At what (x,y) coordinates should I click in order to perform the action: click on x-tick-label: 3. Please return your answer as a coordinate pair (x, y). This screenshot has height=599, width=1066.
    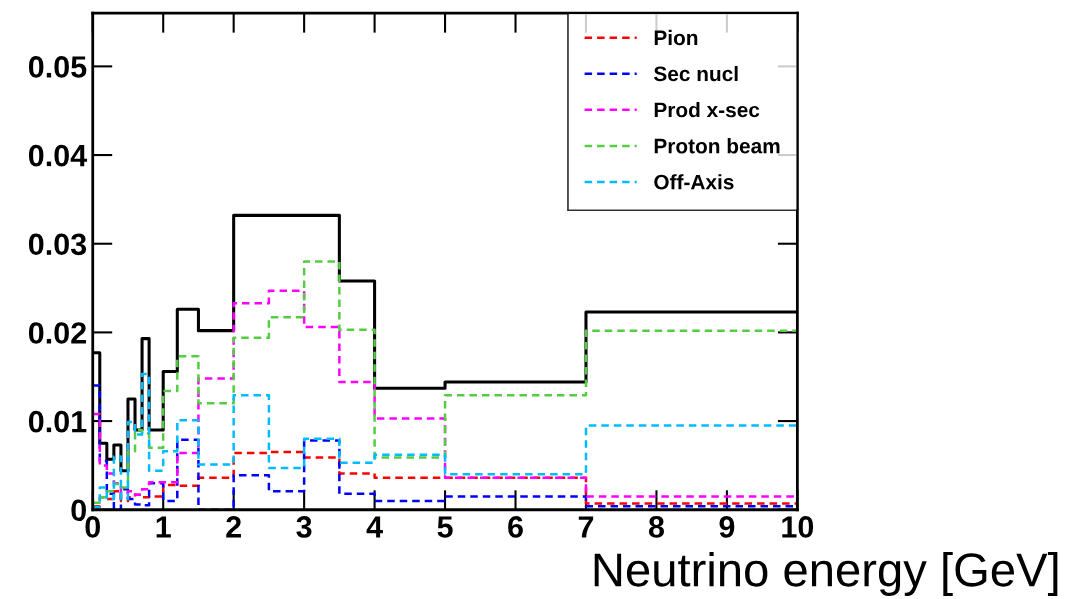
    Looking at the image, I should click on (304, 527).